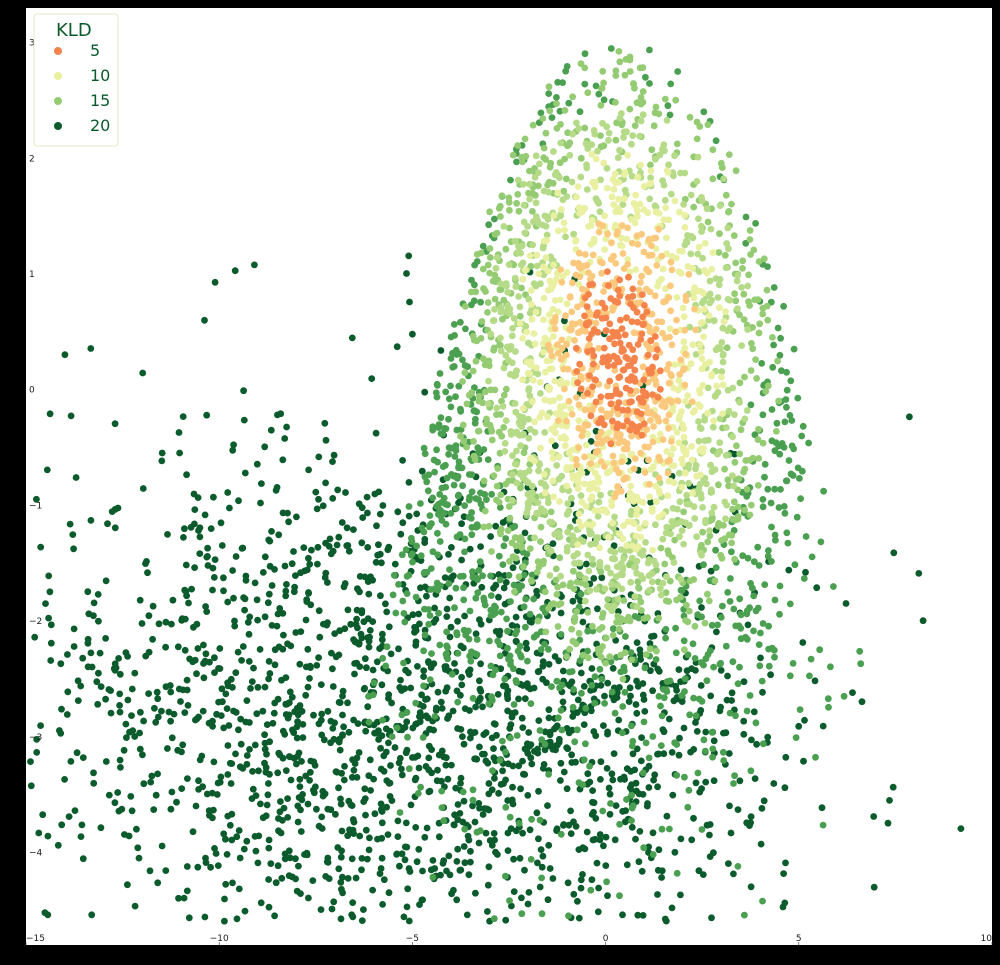 The height and width of the screenshot is (965, 1000). What do you see at coordinates (100, 75) in the screenshot?
I see `legend-label: 10` at bounding box center [100, 75].